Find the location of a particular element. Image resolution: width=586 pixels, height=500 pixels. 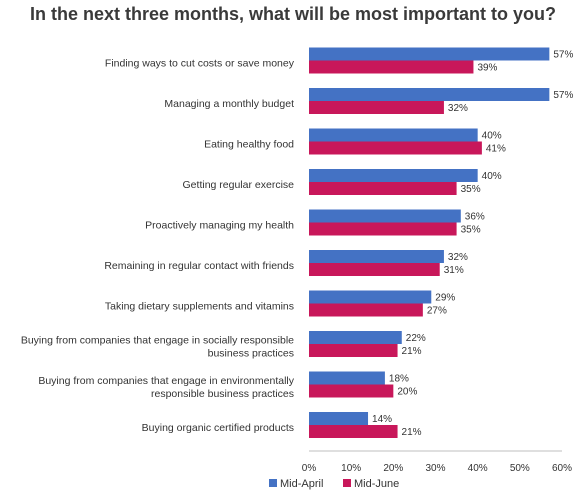

data-label: 36% is located at coordinates (475, 217).